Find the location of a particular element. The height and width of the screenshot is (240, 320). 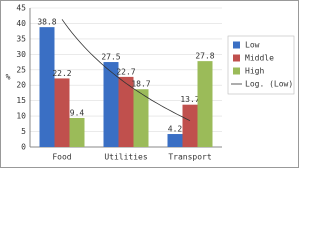

data-label: 4.2 is located at coordinates (175, 129).